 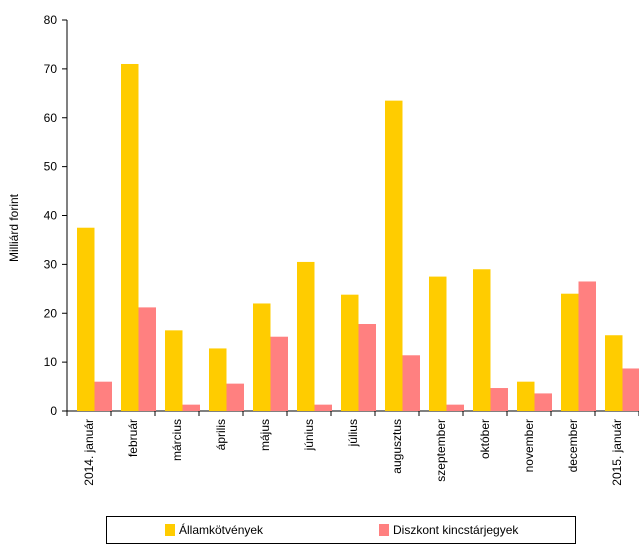 I want to click on x-tick-label: július, so click(x=353, y=433).